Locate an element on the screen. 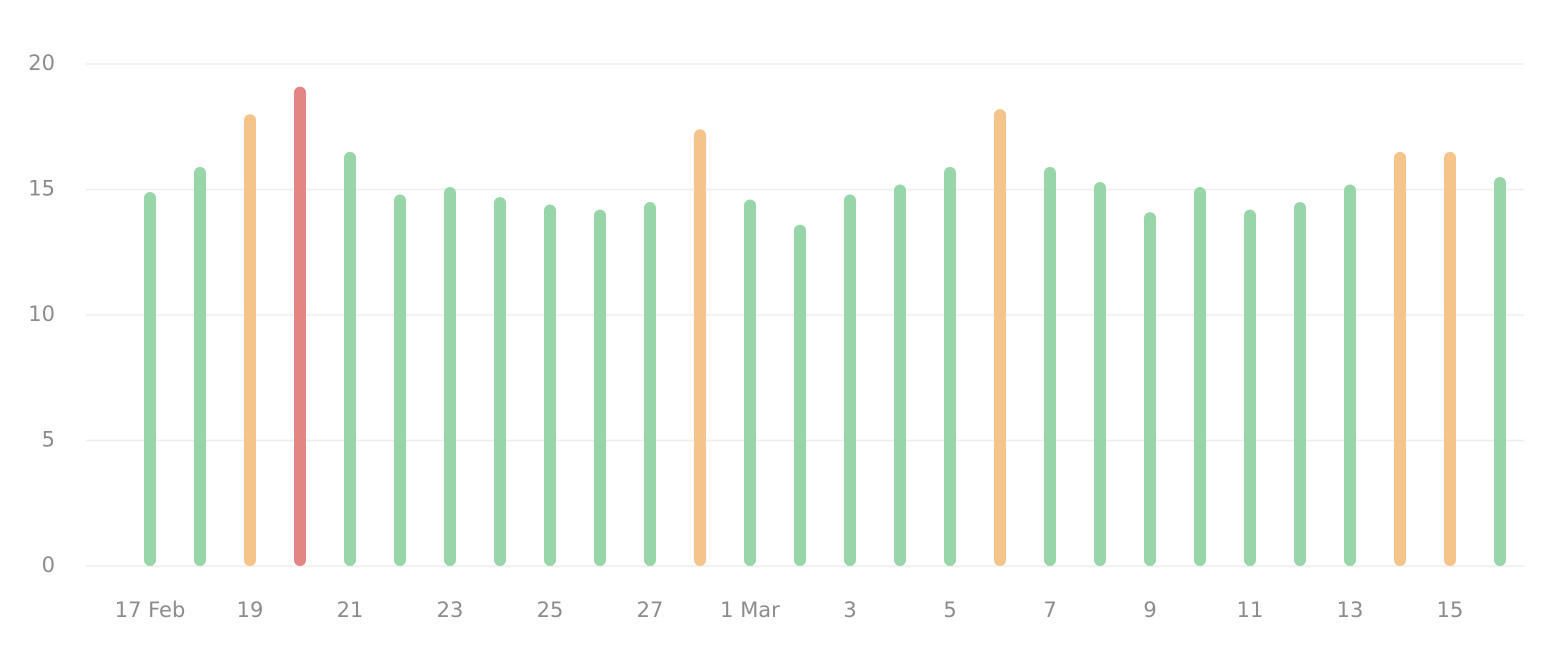 The height and width of the screenshot is (652, 1548). x-tick-label: 15 is located at coordinates (1450, 610).